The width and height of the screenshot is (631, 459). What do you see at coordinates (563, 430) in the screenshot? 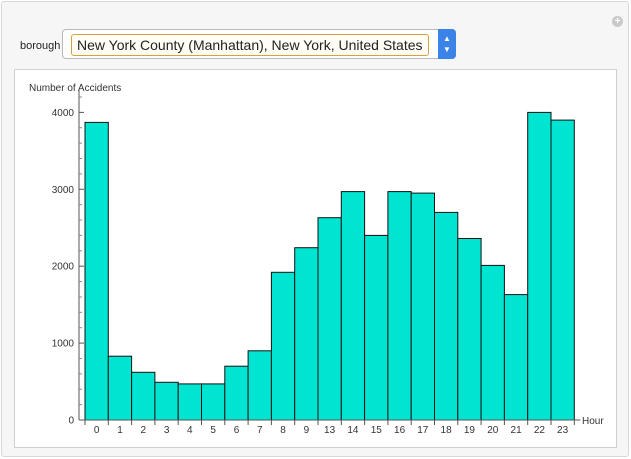
I see `x-tick-label: 23` at bounding box center [563, 430].